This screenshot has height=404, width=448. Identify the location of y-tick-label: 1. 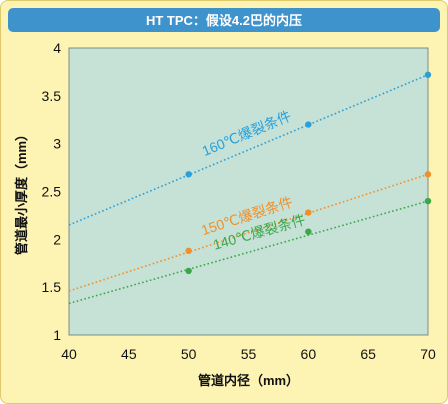
(57, 335).